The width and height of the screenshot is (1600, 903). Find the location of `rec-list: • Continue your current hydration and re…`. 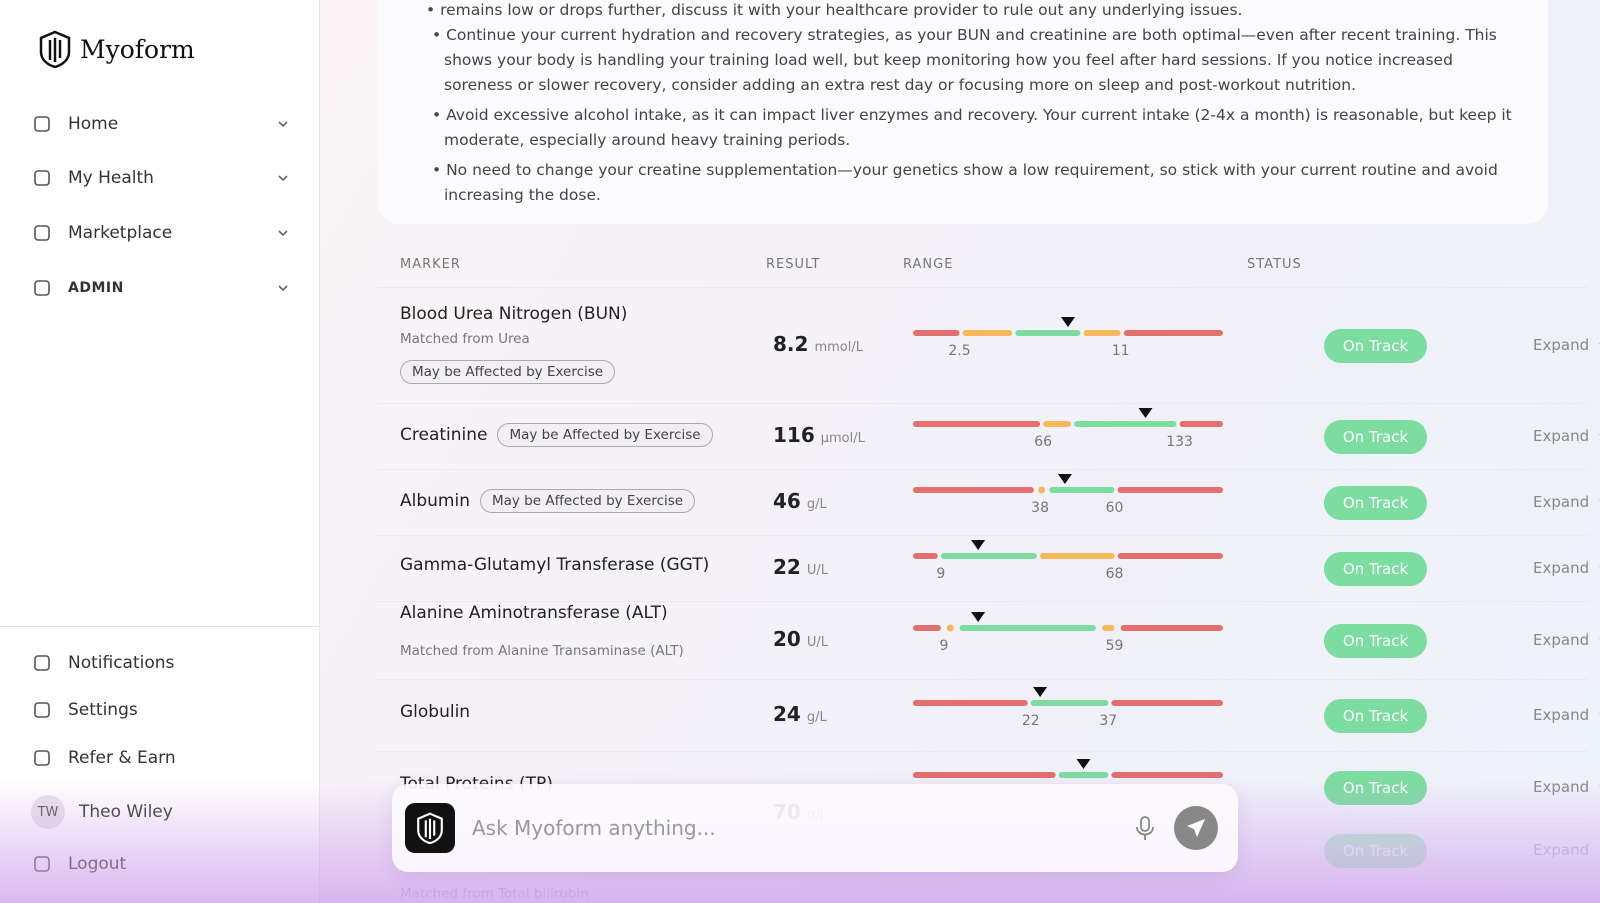

rec-list: • Continue your current hydration and re… is located at coordinates (969, 115).